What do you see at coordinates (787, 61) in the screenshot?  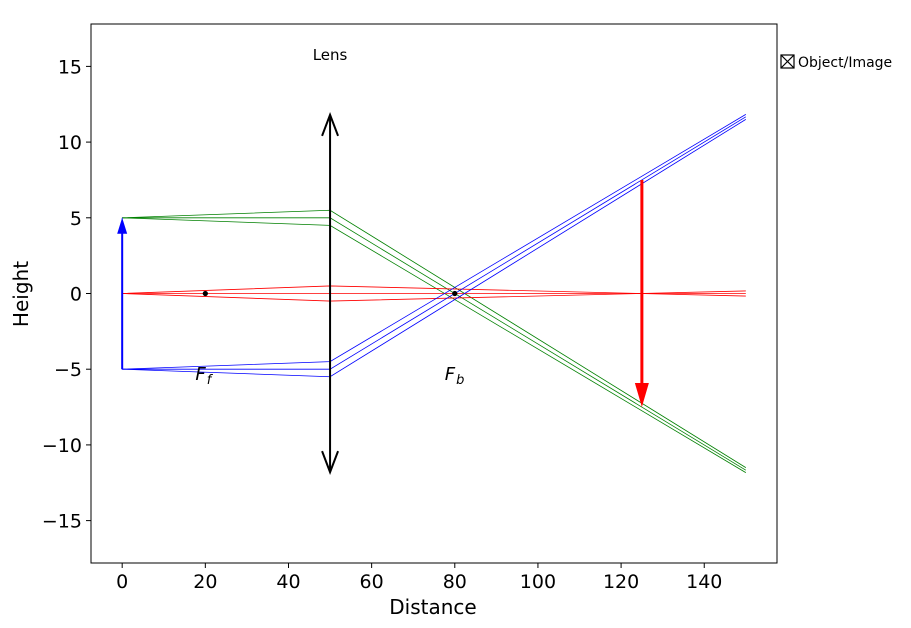 I see `crossed-box-icon` at bounding box center [787, 61].